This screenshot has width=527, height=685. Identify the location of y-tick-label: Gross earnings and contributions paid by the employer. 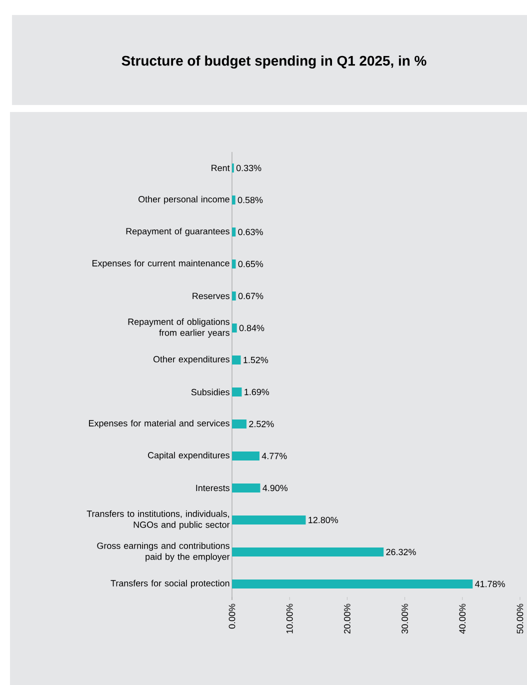
(163, 552).